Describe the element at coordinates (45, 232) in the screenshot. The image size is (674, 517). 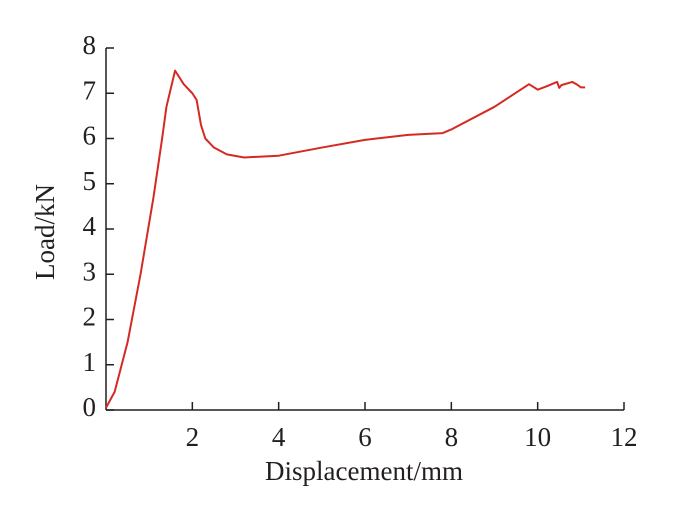
I see `y-axis-label: Load/kN` at that location.